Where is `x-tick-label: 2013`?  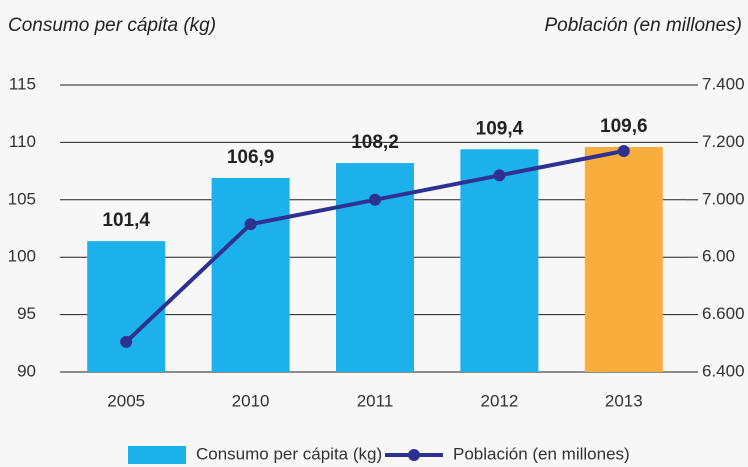
x-tick-label: 2013 is located at coordinates (624, 400).